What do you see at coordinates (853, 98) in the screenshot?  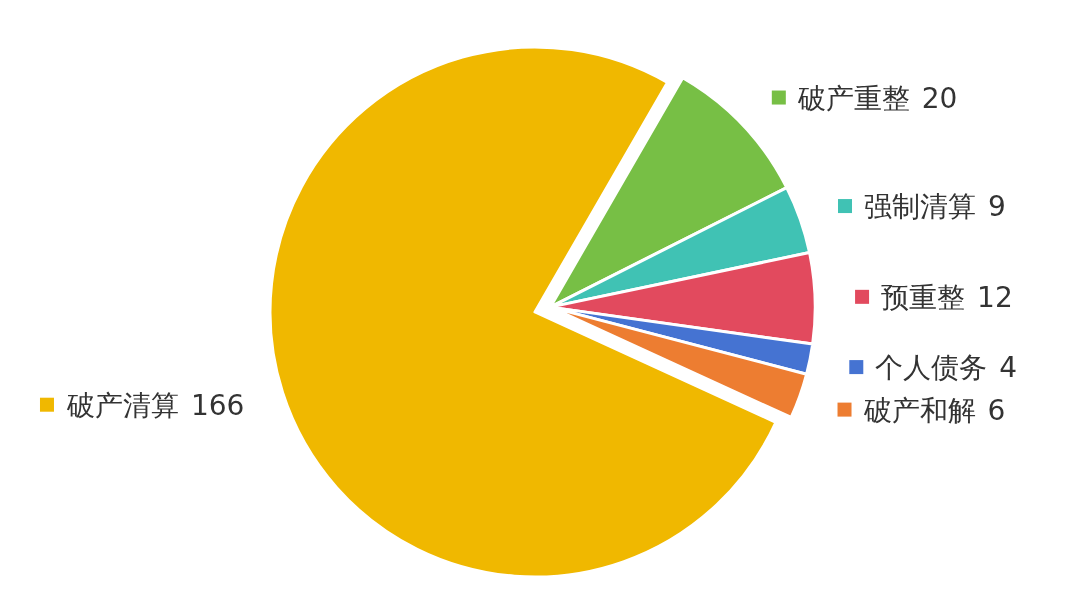 I see `legend-label: 破产重整` at bounding box center [853, 98].